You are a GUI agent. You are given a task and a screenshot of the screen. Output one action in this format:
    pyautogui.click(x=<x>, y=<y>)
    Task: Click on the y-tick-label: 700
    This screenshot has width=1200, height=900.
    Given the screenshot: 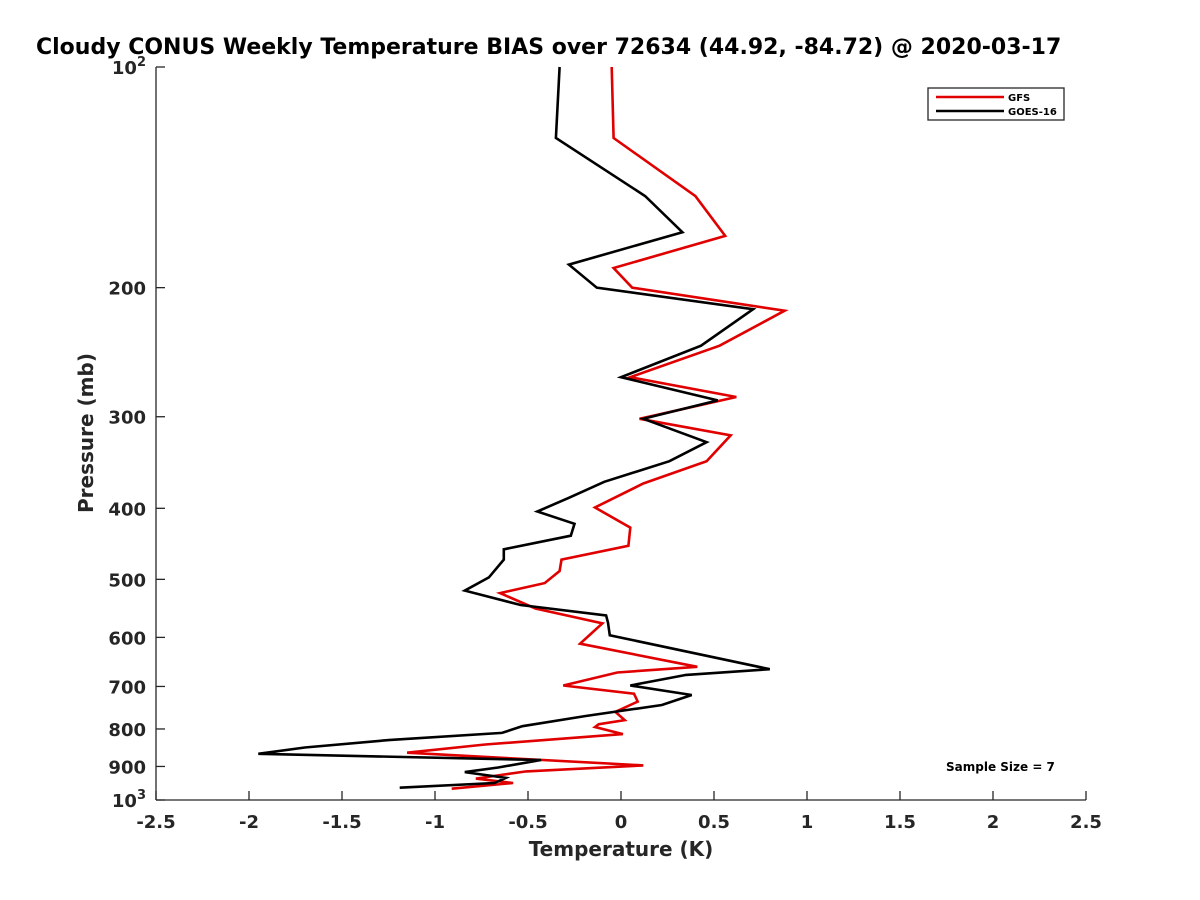 What is the action you would take?
    pyautogui.click(x=127, y=687)
    